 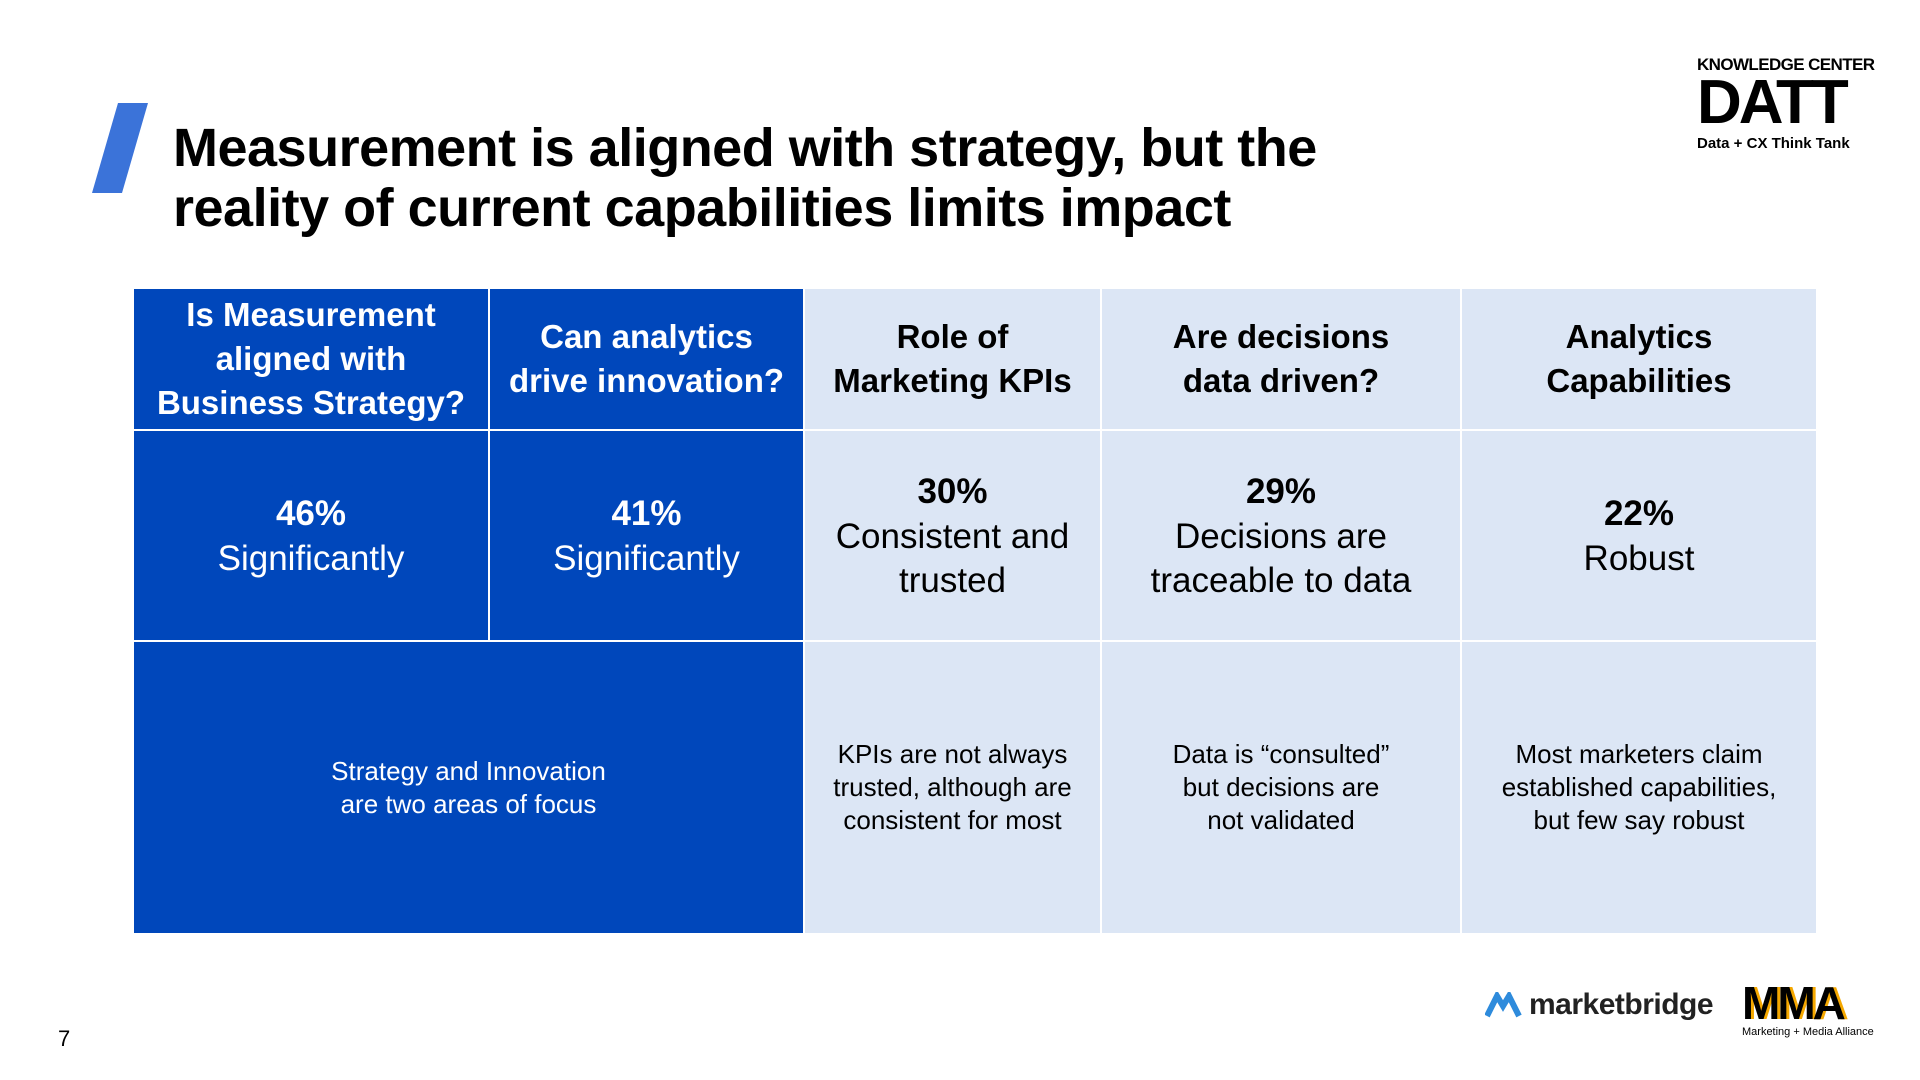 I want to click on note-line: but few say robust, so click(x=1639, y=820).